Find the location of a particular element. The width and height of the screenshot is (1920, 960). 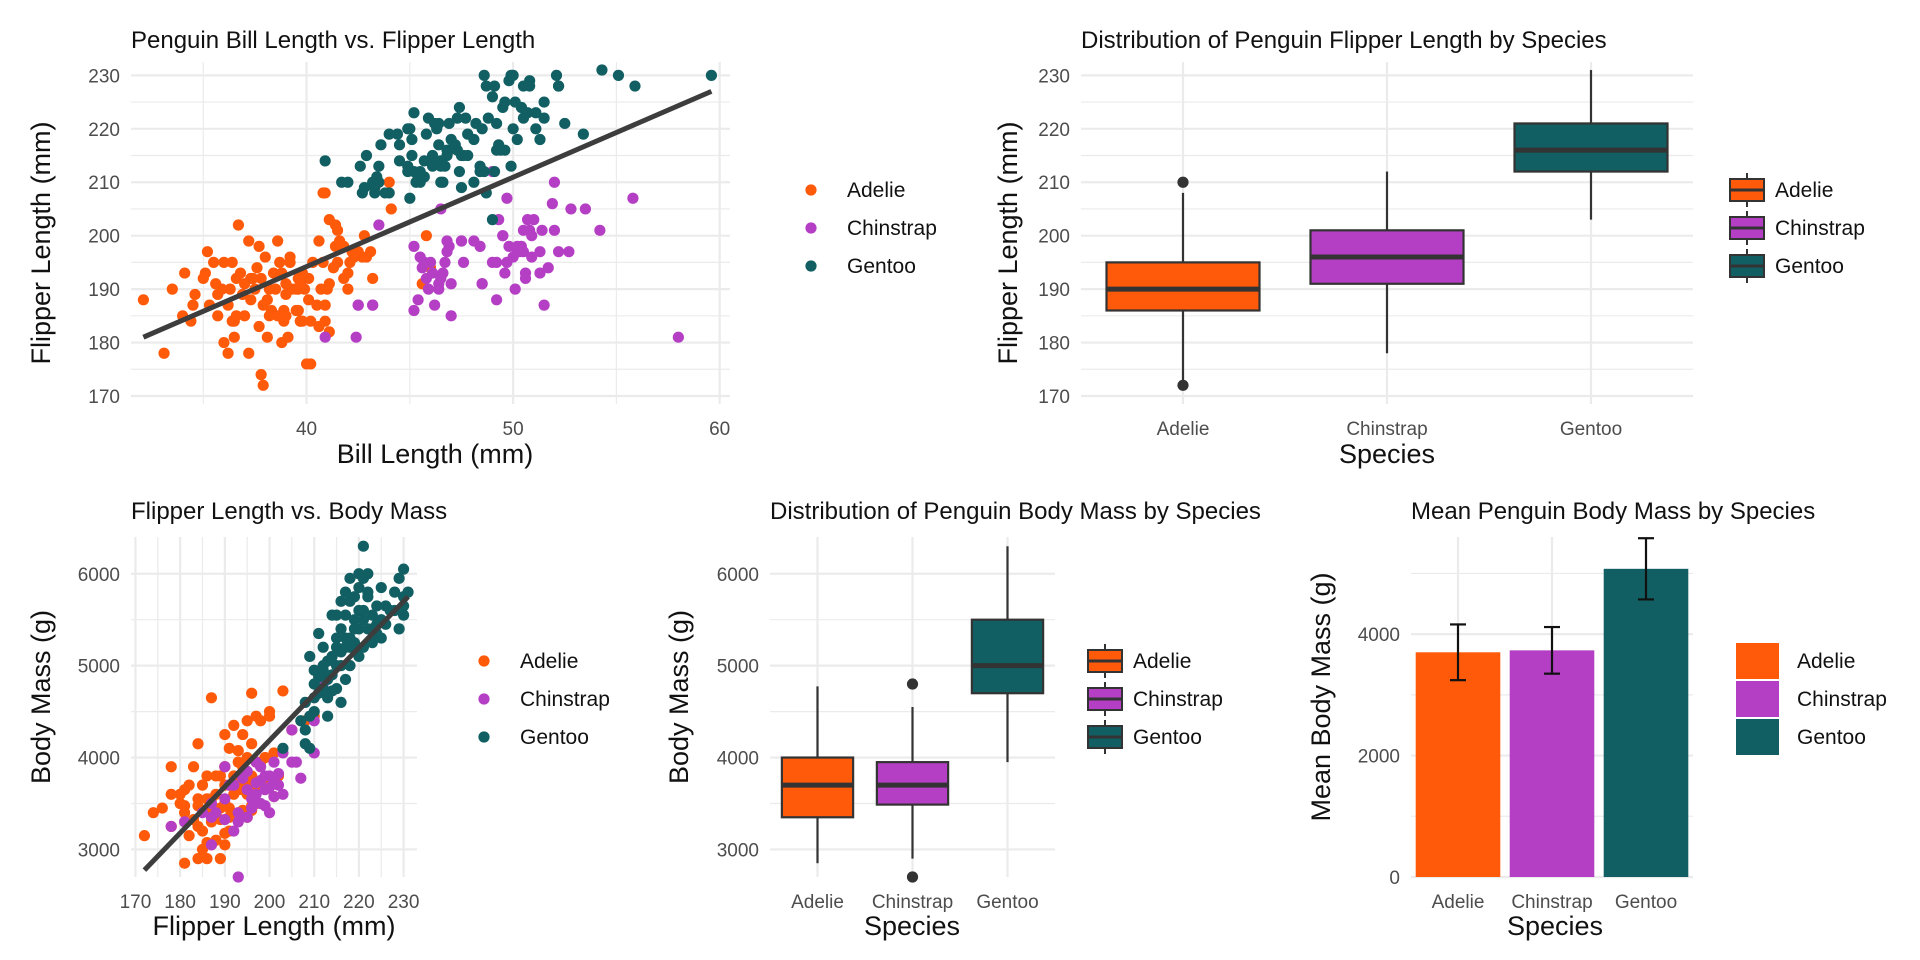

x-tick-label: 190 is located at coordinates (225, 902).